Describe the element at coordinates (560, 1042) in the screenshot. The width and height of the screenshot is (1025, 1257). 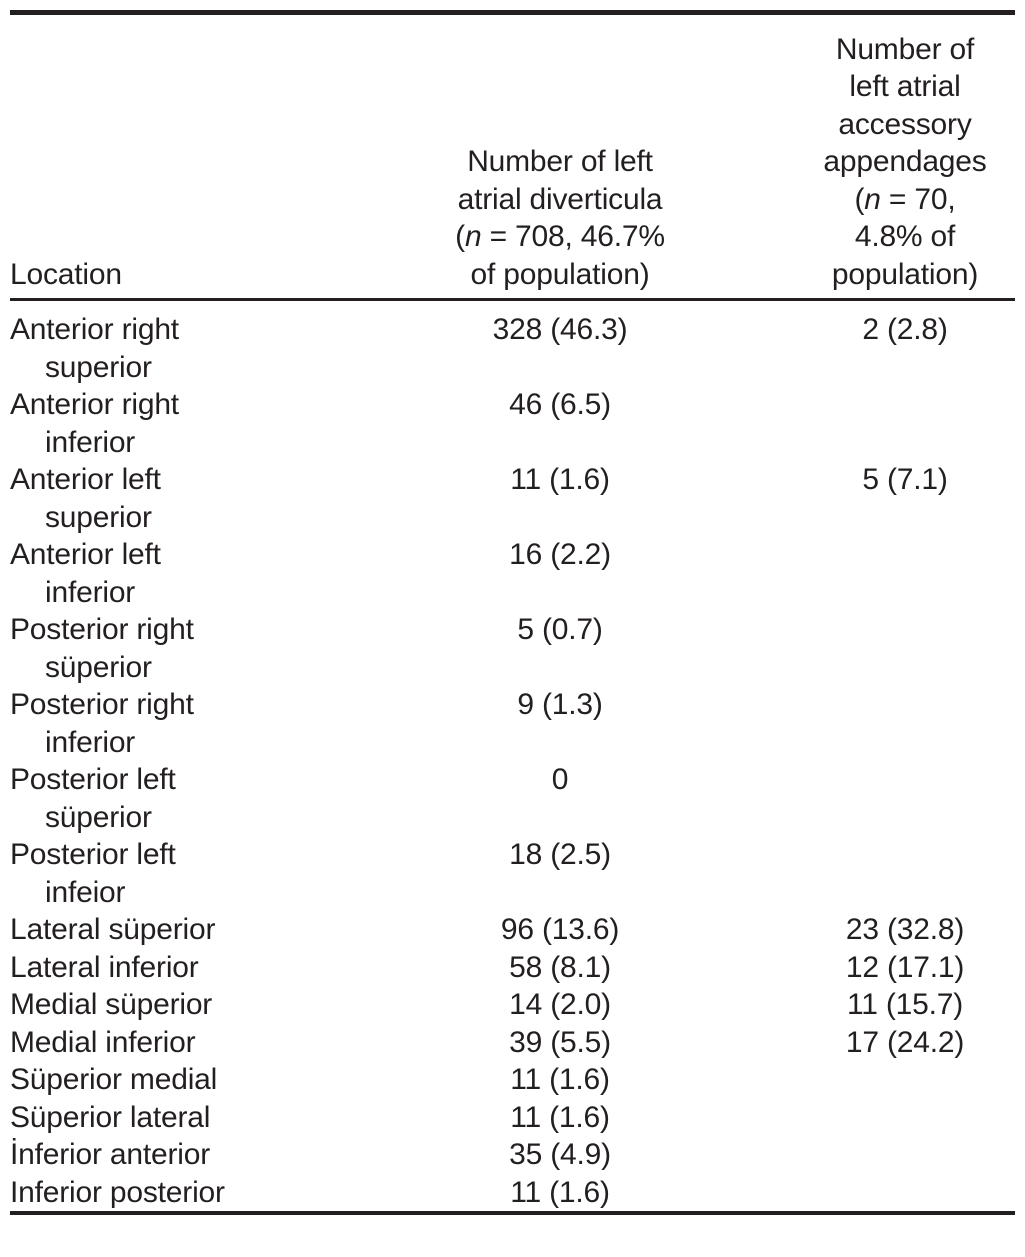
I see `diverticula-cell: 39 (5.5)` at that location.